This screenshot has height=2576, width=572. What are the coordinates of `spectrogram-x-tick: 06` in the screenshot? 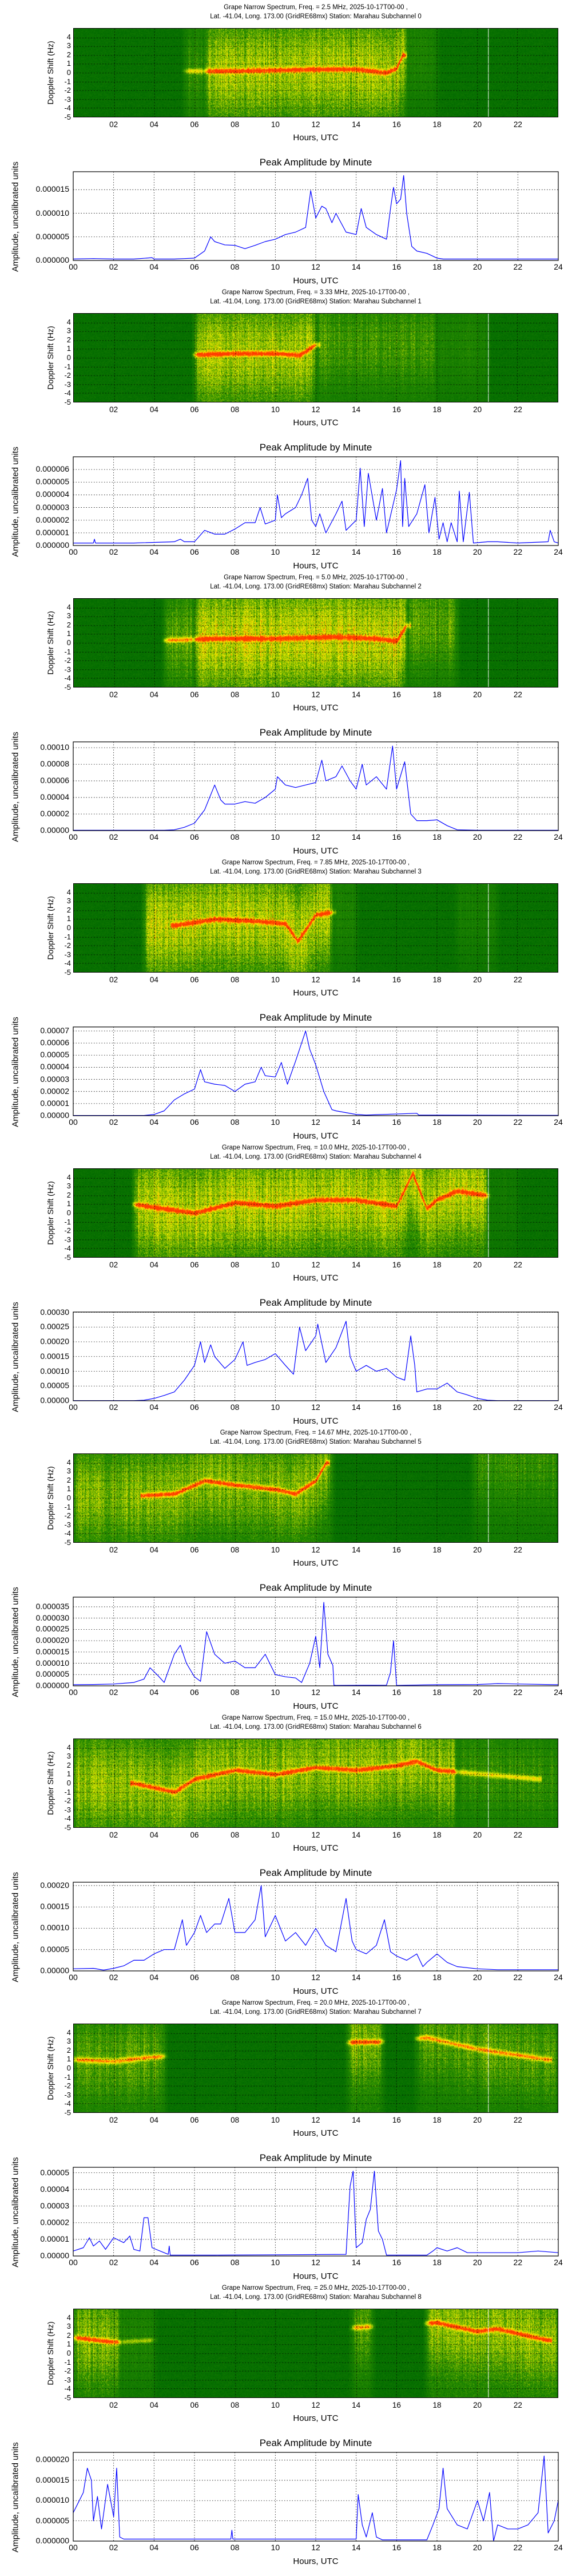 It's located at (194, 124).